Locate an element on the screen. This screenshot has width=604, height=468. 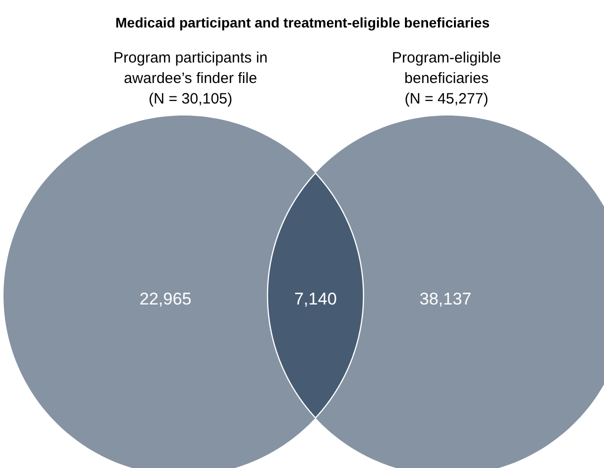
data-label: 7,140 is located at coordinates (315, 299).